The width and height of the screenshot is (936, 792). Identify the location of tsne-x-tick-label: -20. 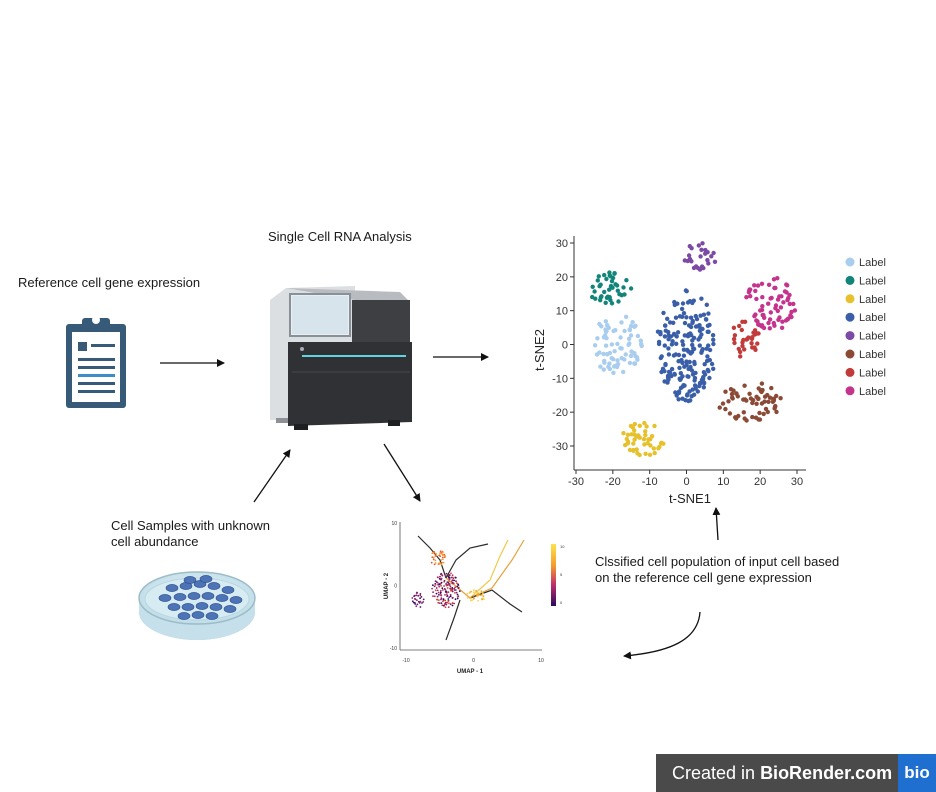
(613, 482).